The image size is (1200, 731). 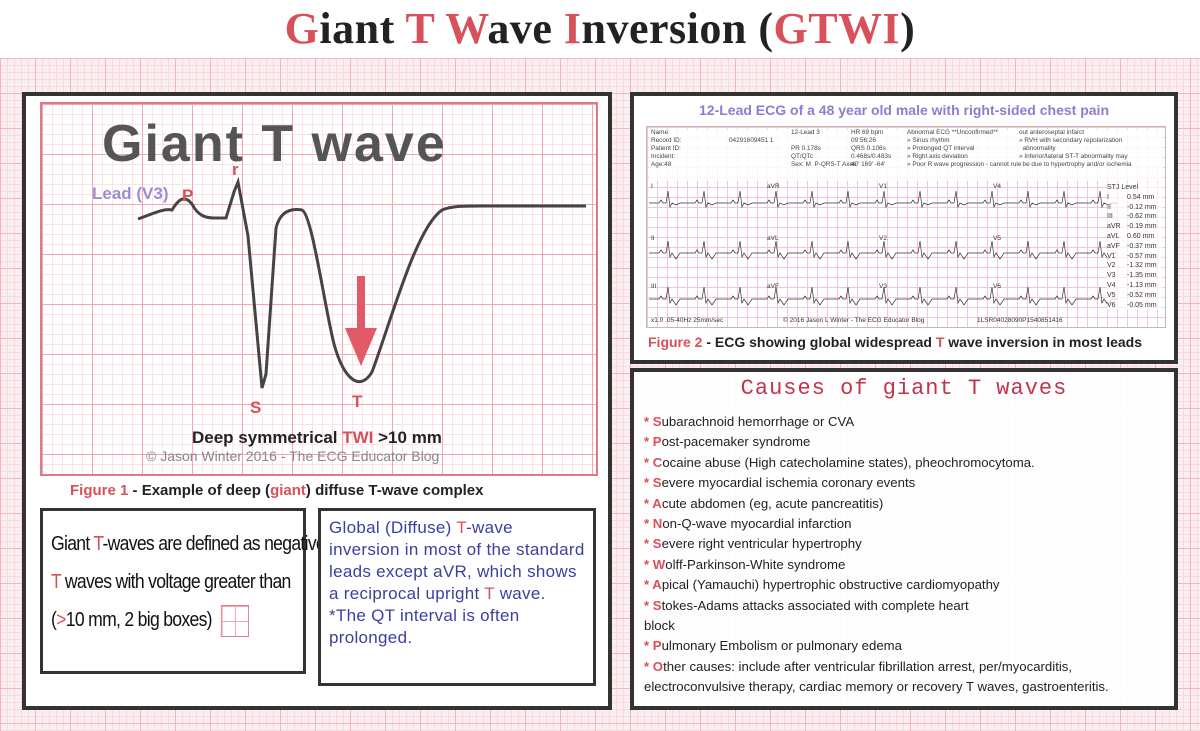 I want to click on cause-initial: * C, so click(x=653, y=462).